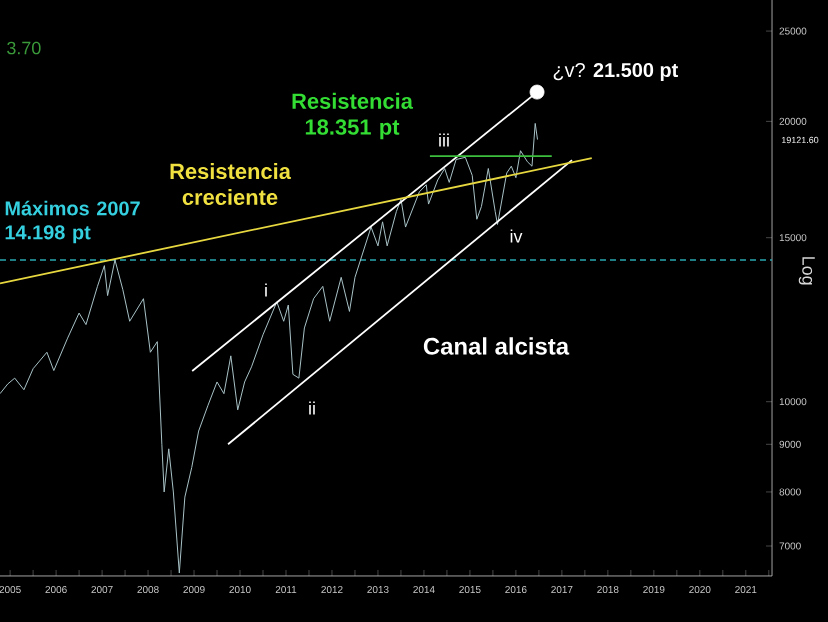  What do you see at coordinates (24, 48) in the screenshot?
I see `annotation: 3.70` at bounding box center [24, 48].